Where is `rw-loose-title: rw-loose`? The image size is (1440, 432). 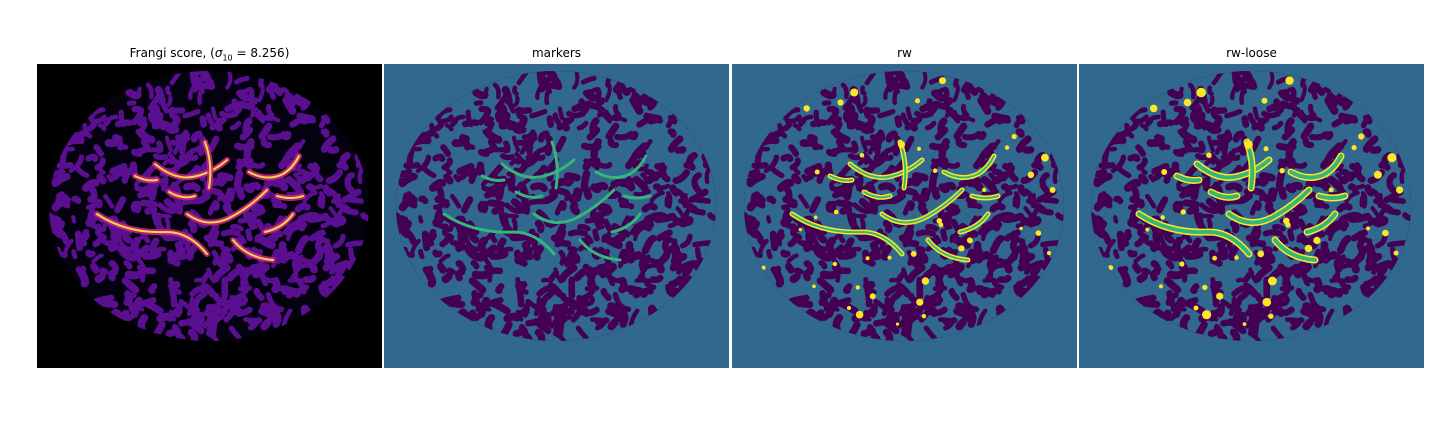 rw-loose-title: rw-loose is located at coordinates (1251, 53).